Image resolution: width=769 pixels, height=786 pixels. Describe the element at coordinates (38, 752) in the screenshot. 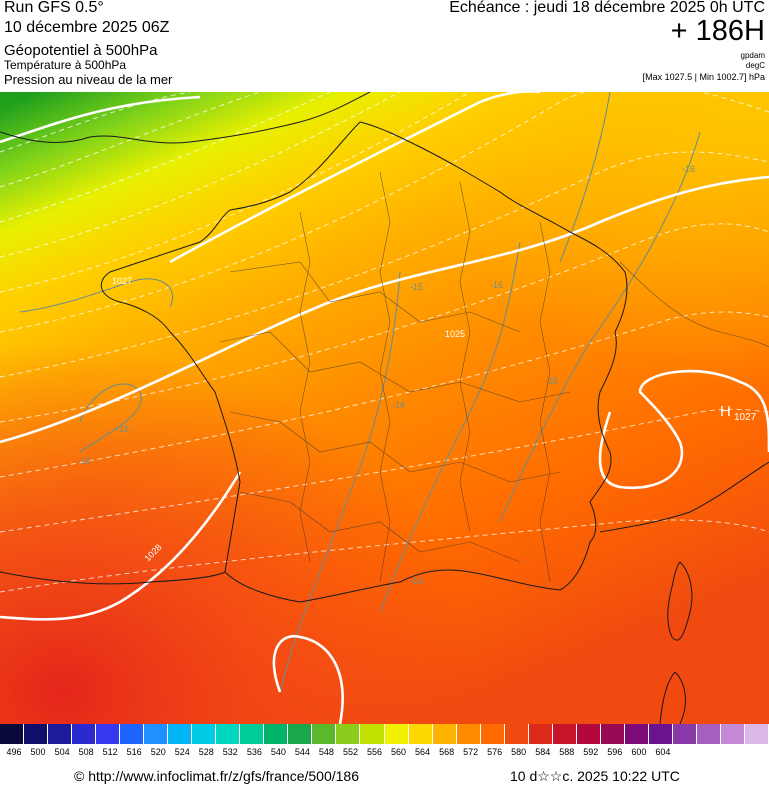

I see `color-scale-tick: 500` at that location.